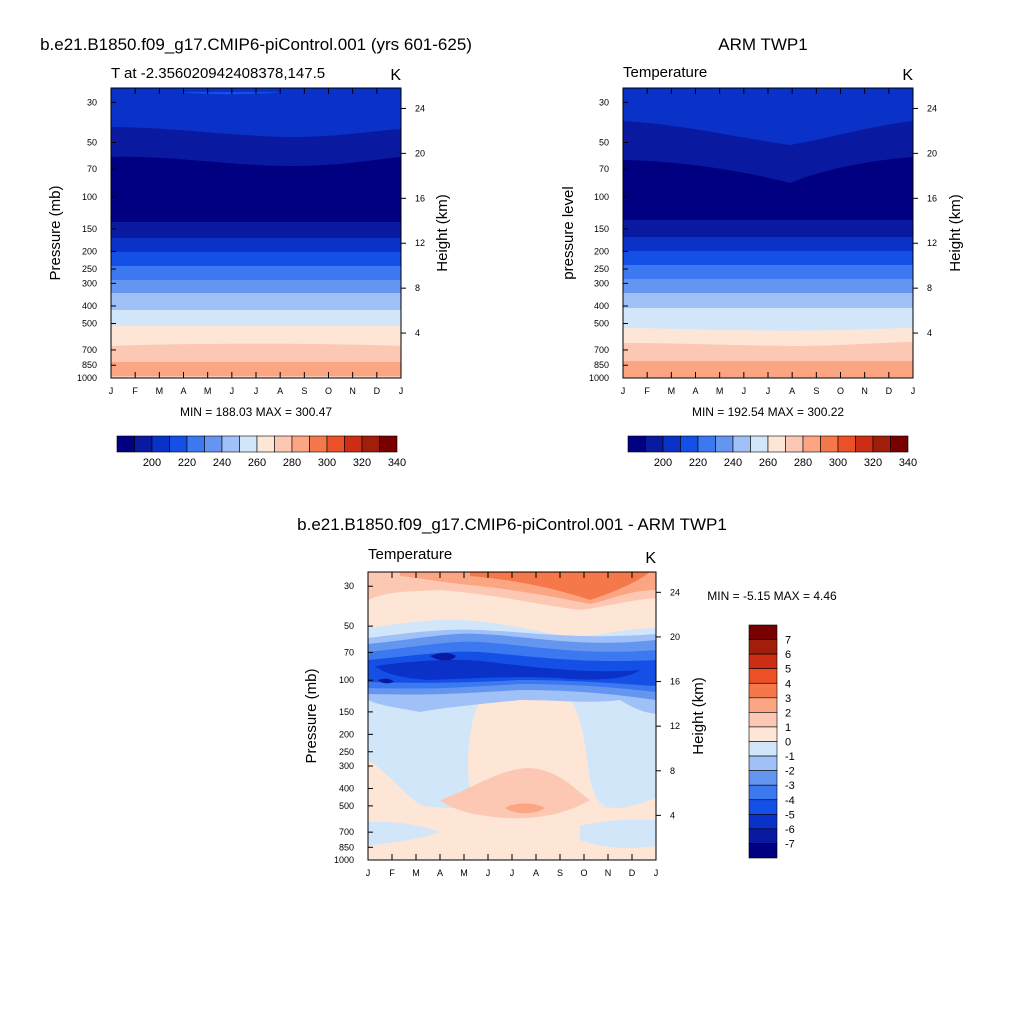  Describe the element at coordinates (349, 586) in the screenshot. I see `panel-diff-axes-pressure-label: 30` at that location.